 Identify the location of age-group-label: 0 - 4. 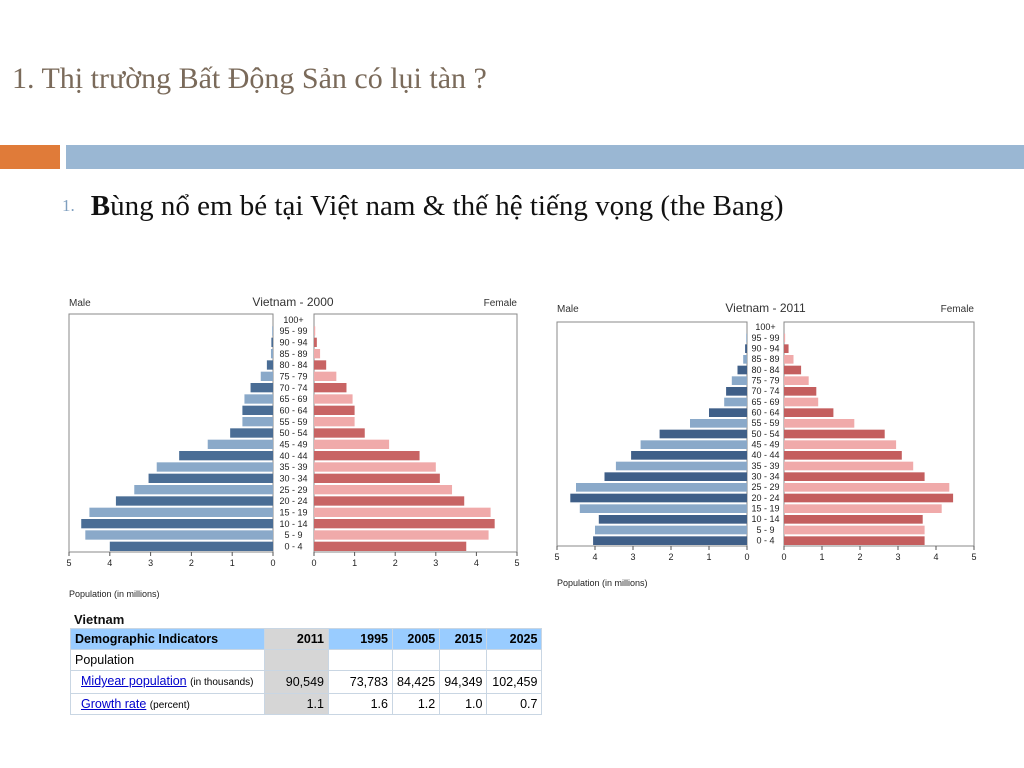
(293, 547).